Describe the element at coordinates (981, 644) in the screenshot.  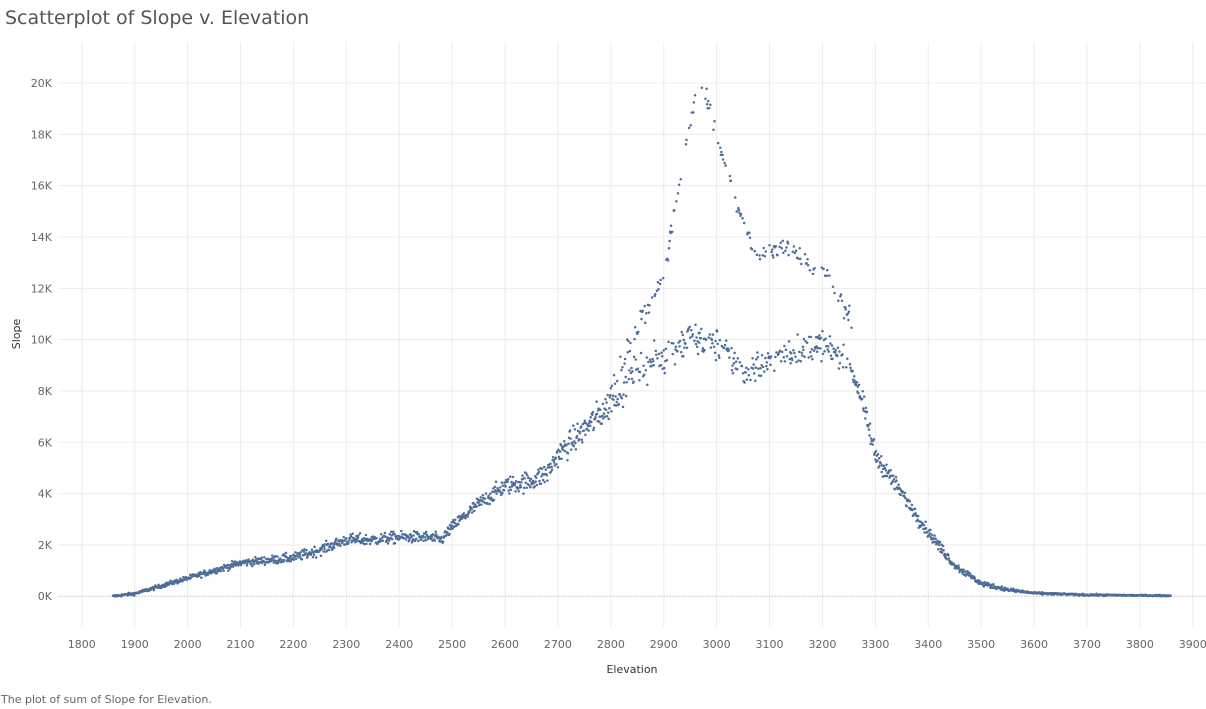
I see `x-tick-label: 3500` at that location.